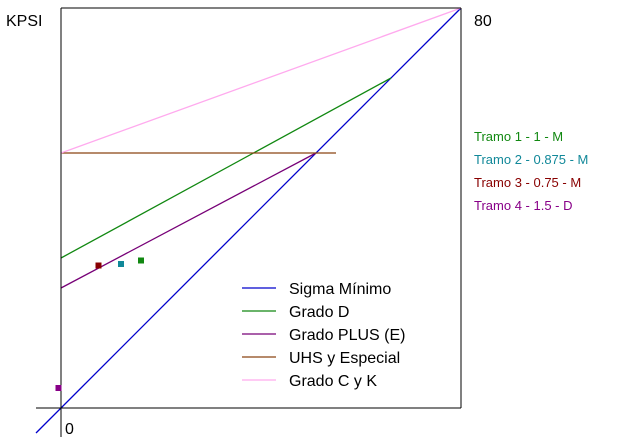 This screenshot has width=618, height=441. I want to click on legend-label-grado-c-y-k: Grado C y K, so click(333, 381).